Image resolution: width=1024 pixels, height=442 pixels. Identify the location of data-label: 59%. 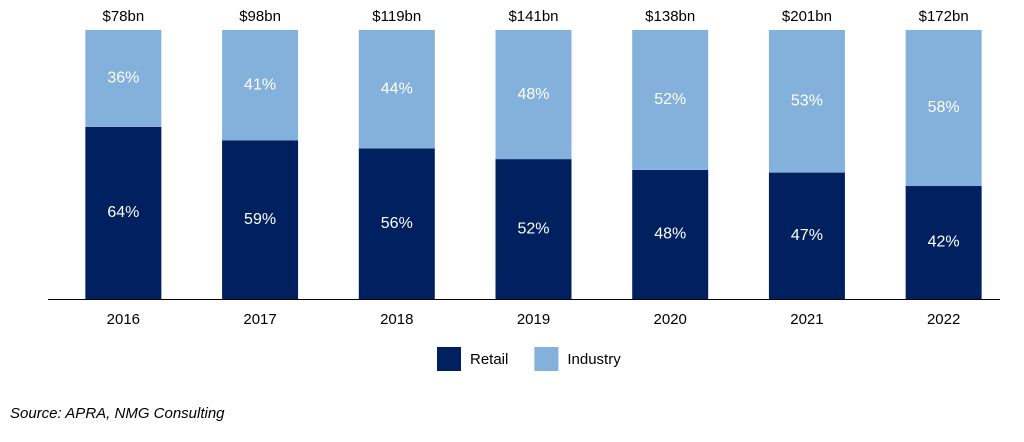
(260, 219).